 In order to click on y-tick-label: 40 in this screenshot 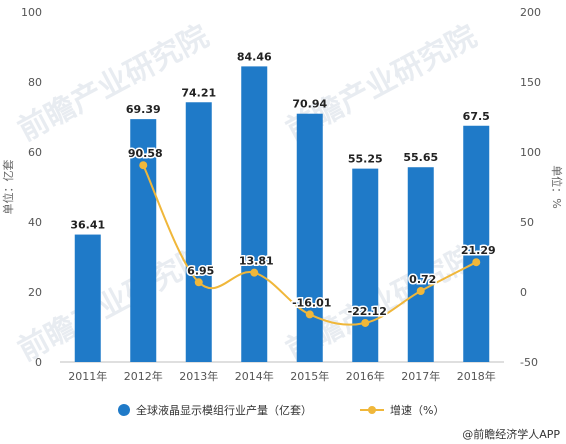, I will do `click(35, 222)`.